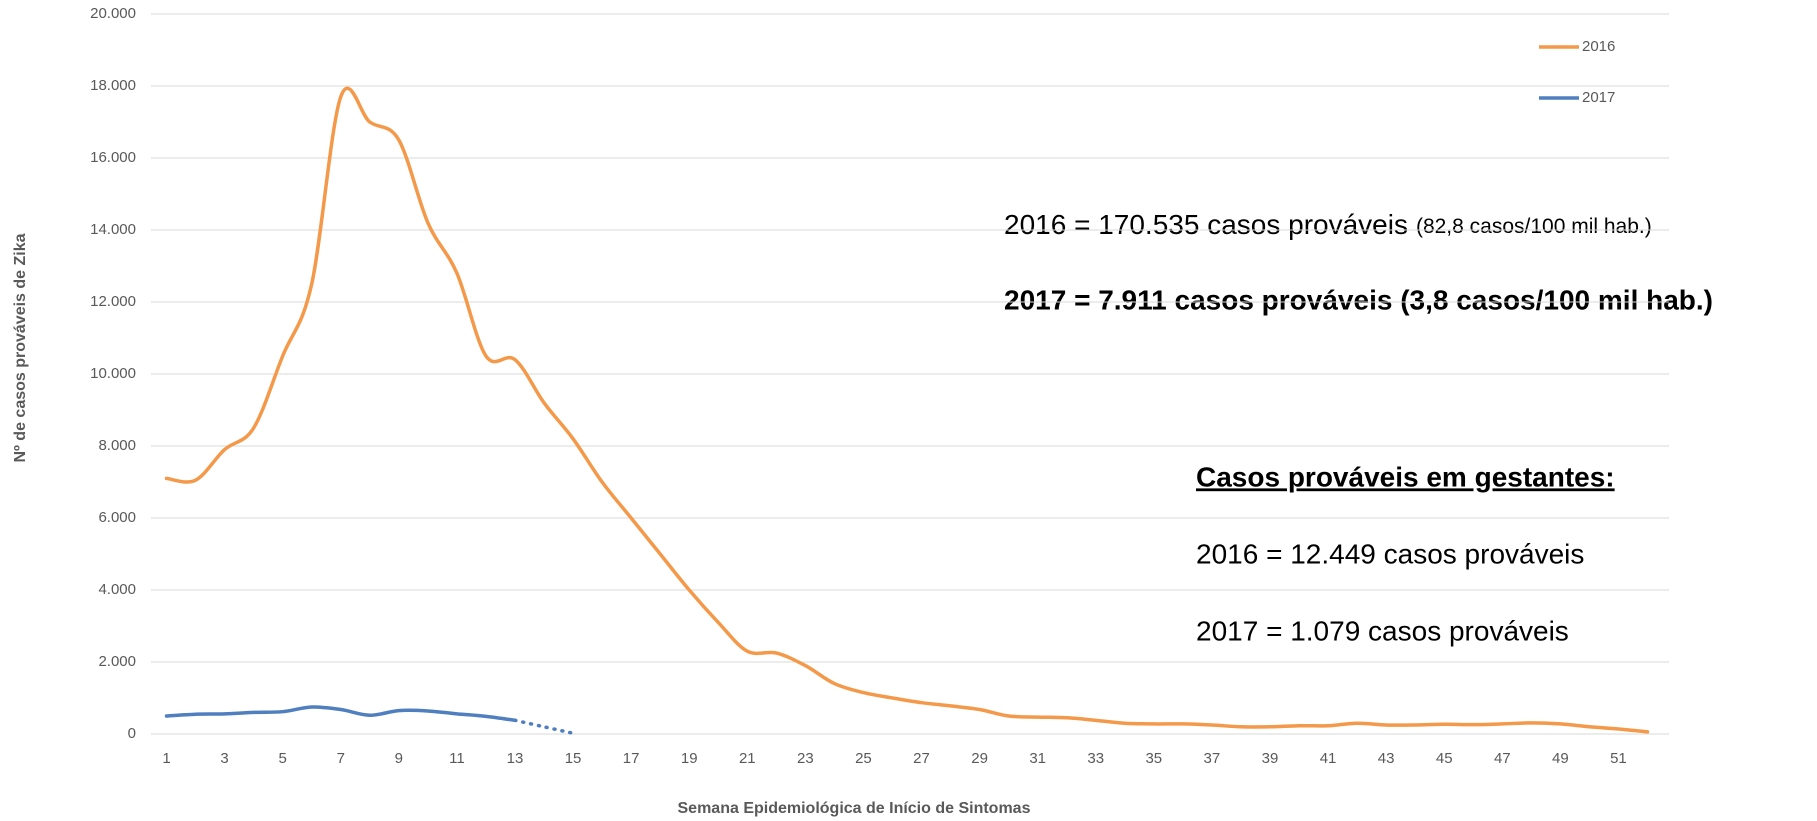 Image resolution: width=1817 pixels, height=821 pixels. I want to click on x-tick-label: 29, so click(979, 758).